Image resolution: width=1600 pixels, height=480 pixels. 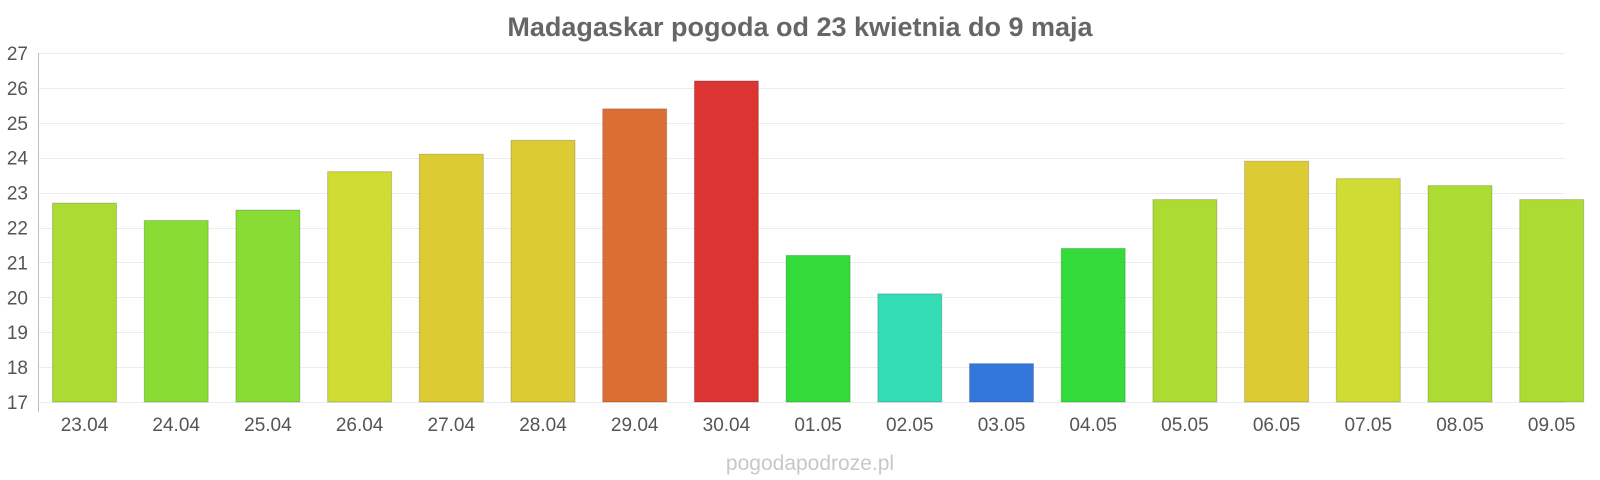 What do you see at coordinates (17, 263) in the screenshot?
I see `y-tick-label: 21` at bounding box center [17, 263].